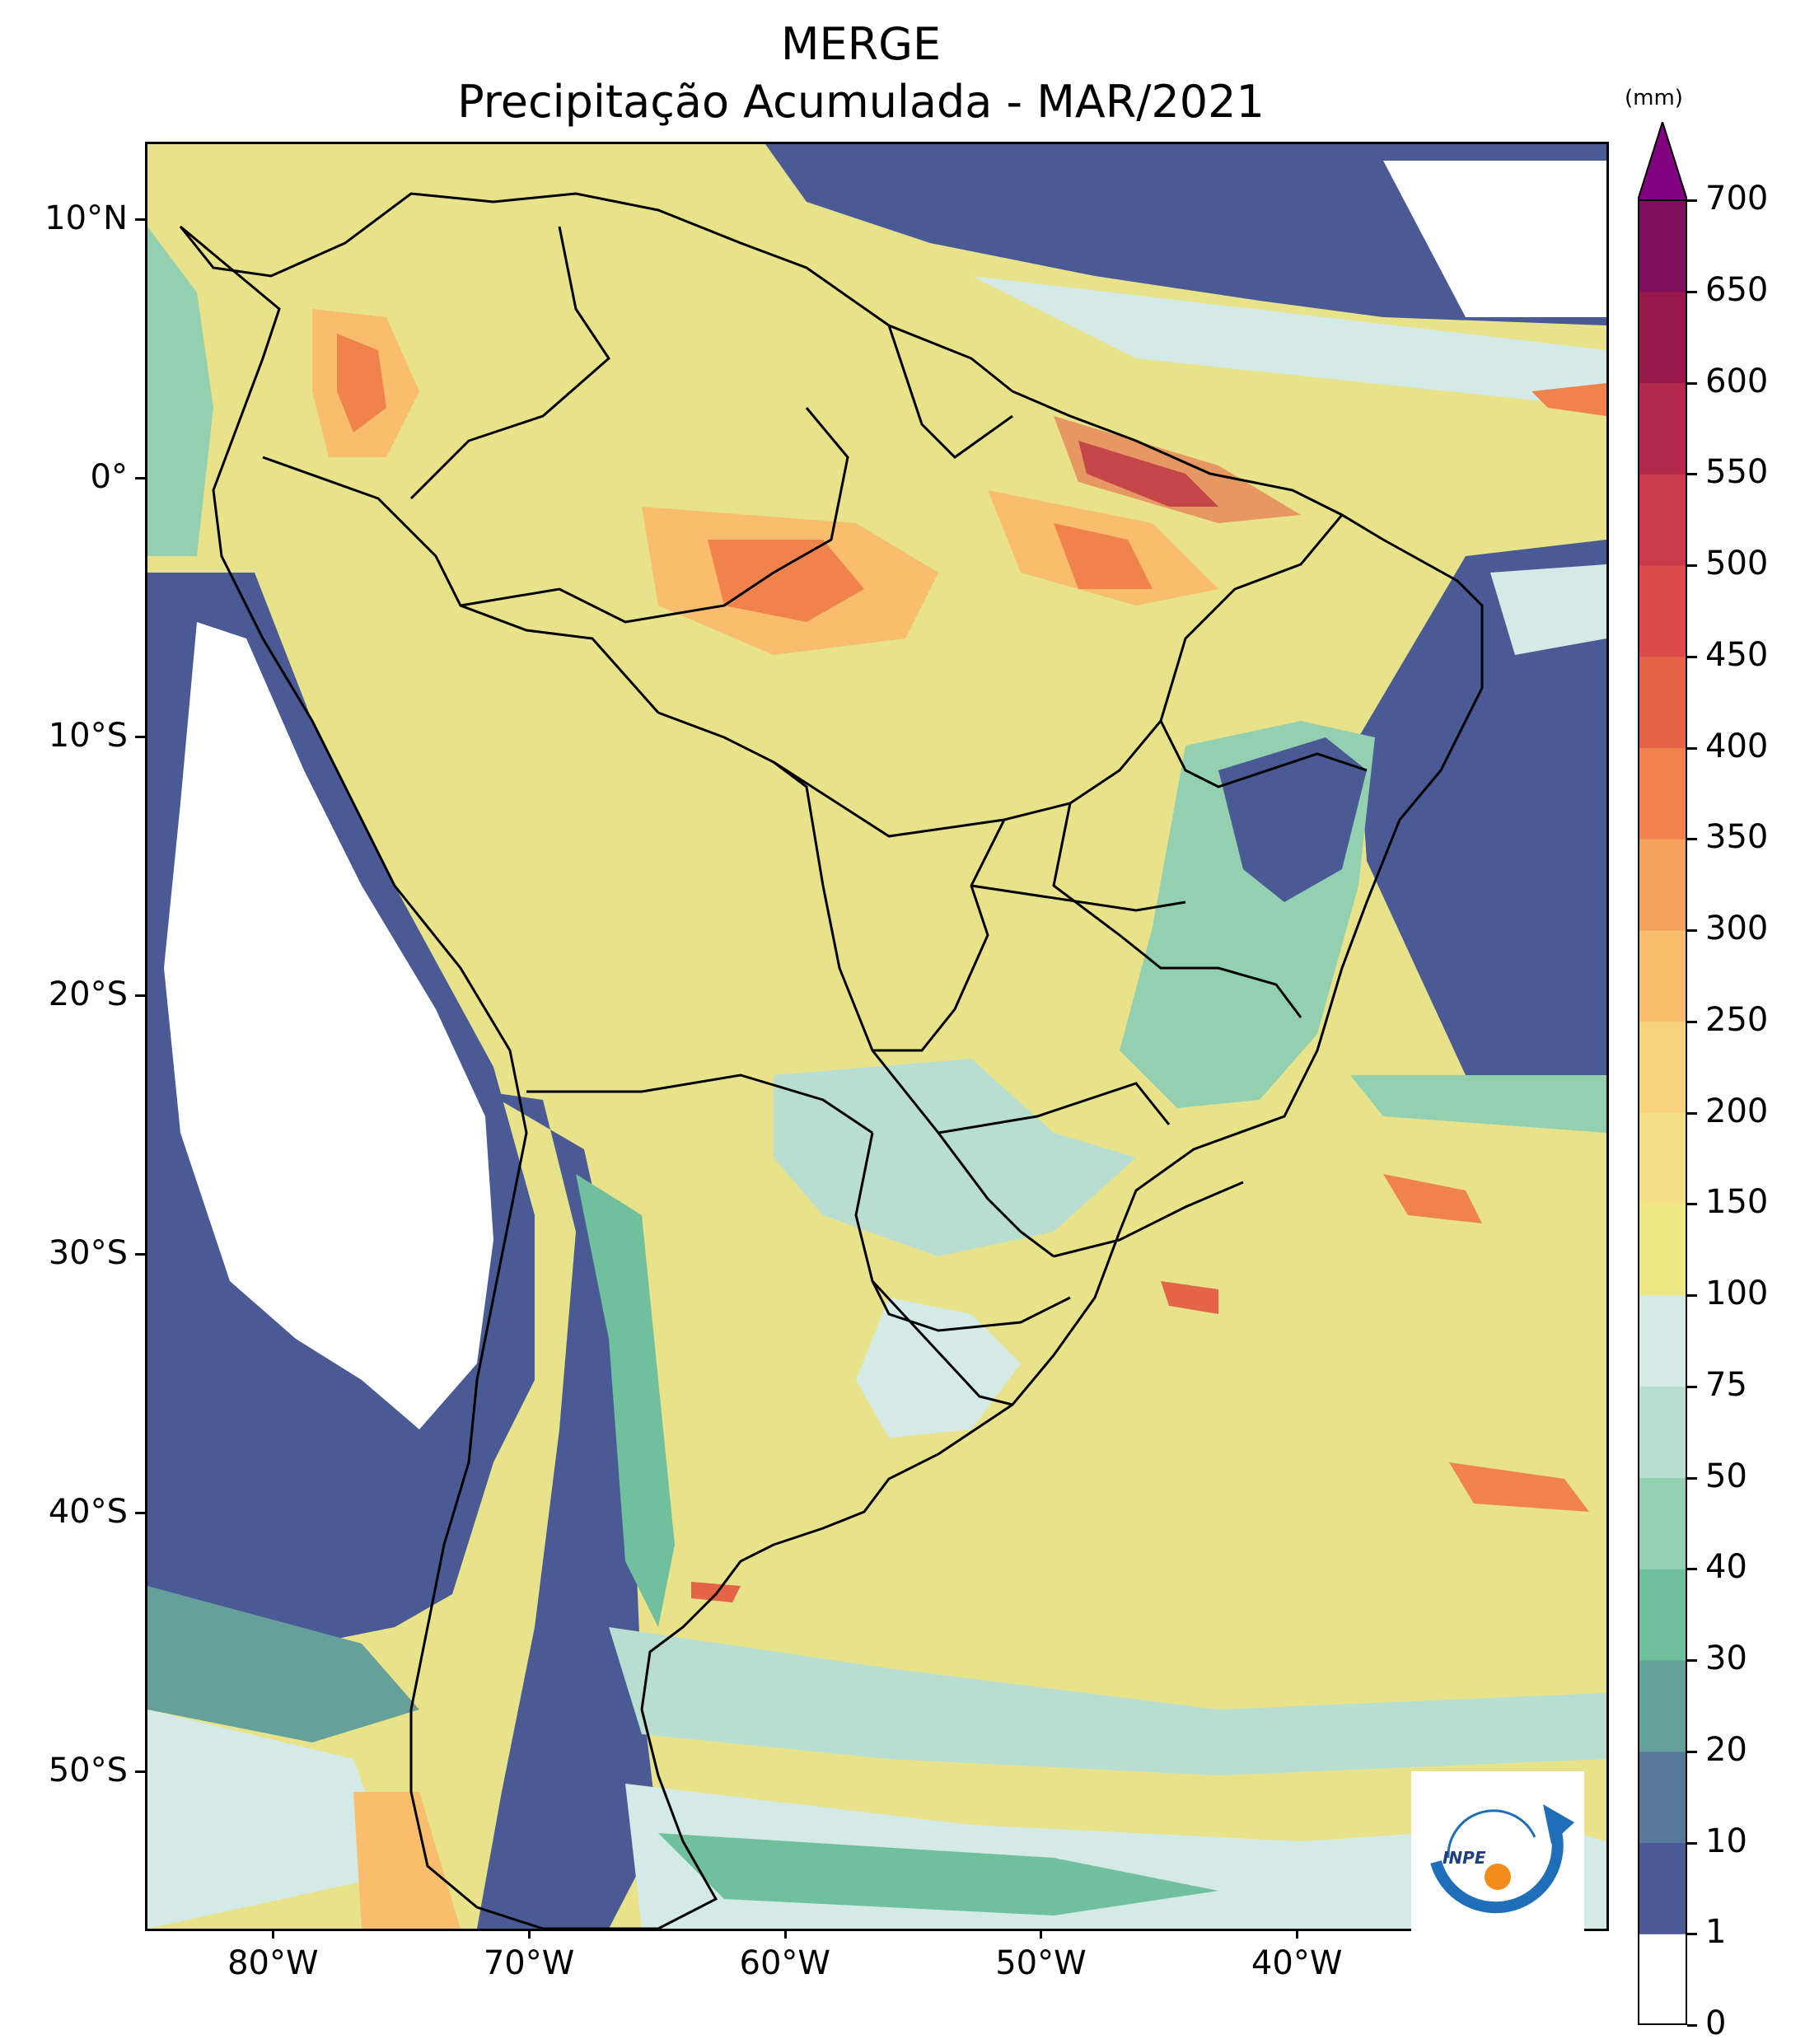  What do you see at coordinates (1737, 1293) in the screenshot?
I see `colorbar-tick-label: 100` at bounding box center [1737, 1293].